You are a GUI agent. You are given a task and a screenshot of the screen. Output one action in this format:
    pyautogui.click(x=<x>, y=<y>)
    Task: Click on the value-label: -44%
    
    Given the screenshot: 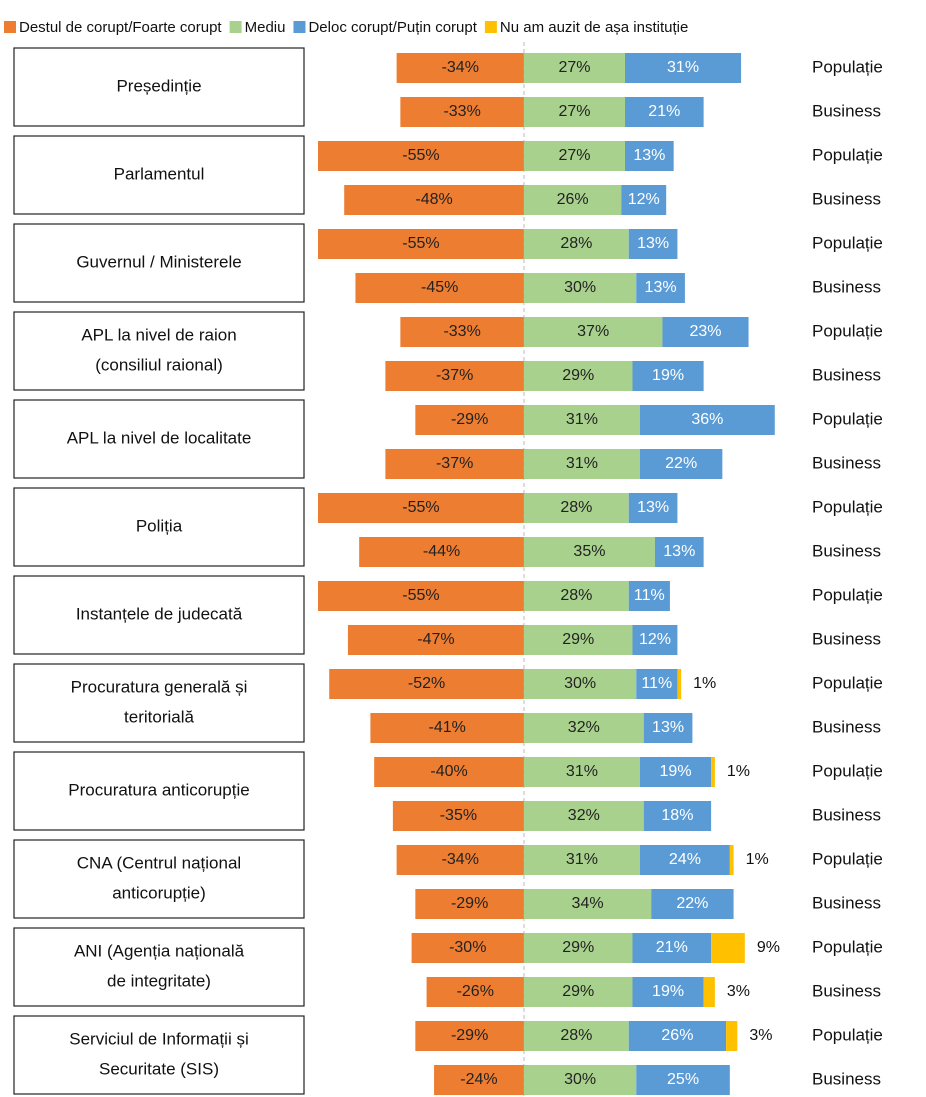 What is the action you would take?
    pyautogui.click(x=441, y=551)
    